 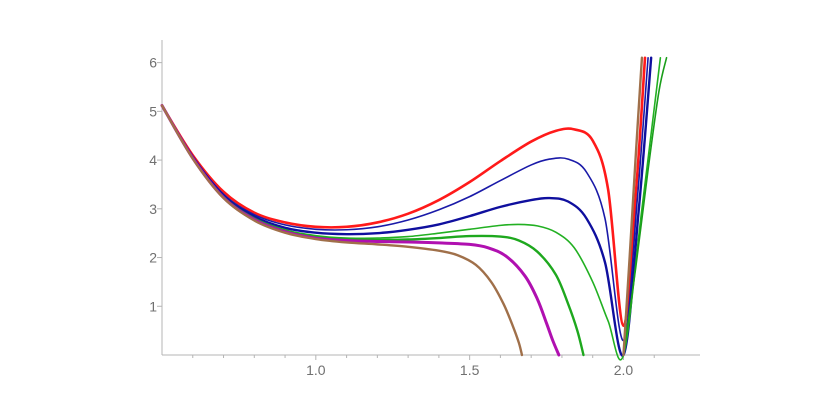 I want to click on y-tick-label: 2, so click(x=153, y=258).